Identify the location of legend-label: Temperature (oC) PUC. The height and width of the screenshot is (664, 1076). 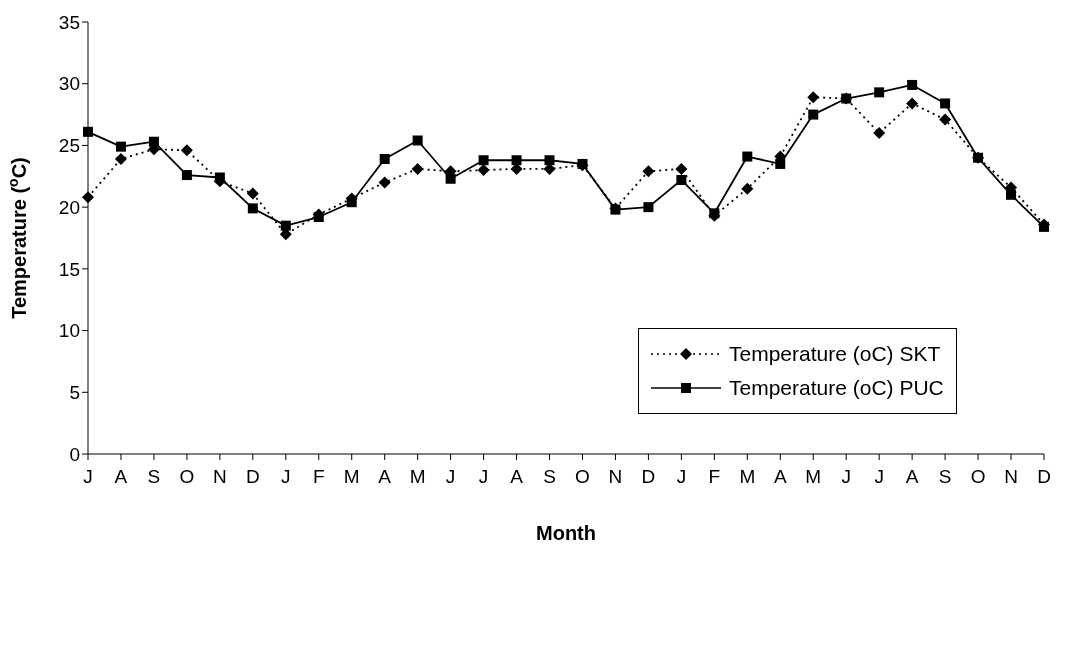
(836, 388).